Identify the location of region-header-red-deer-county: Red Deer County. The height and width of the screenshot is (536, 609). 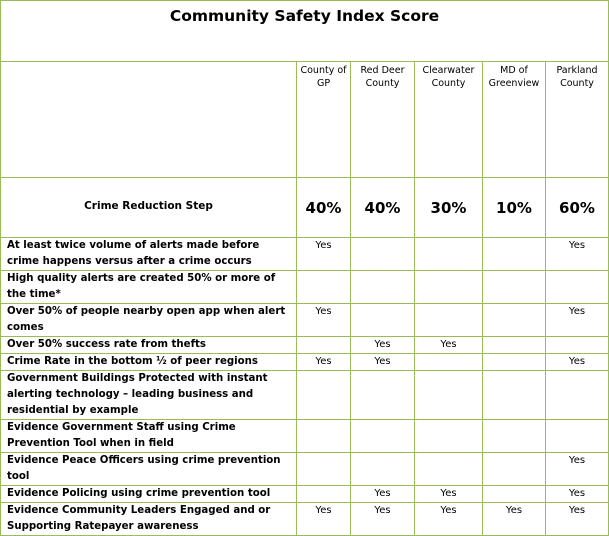
(382, 119).